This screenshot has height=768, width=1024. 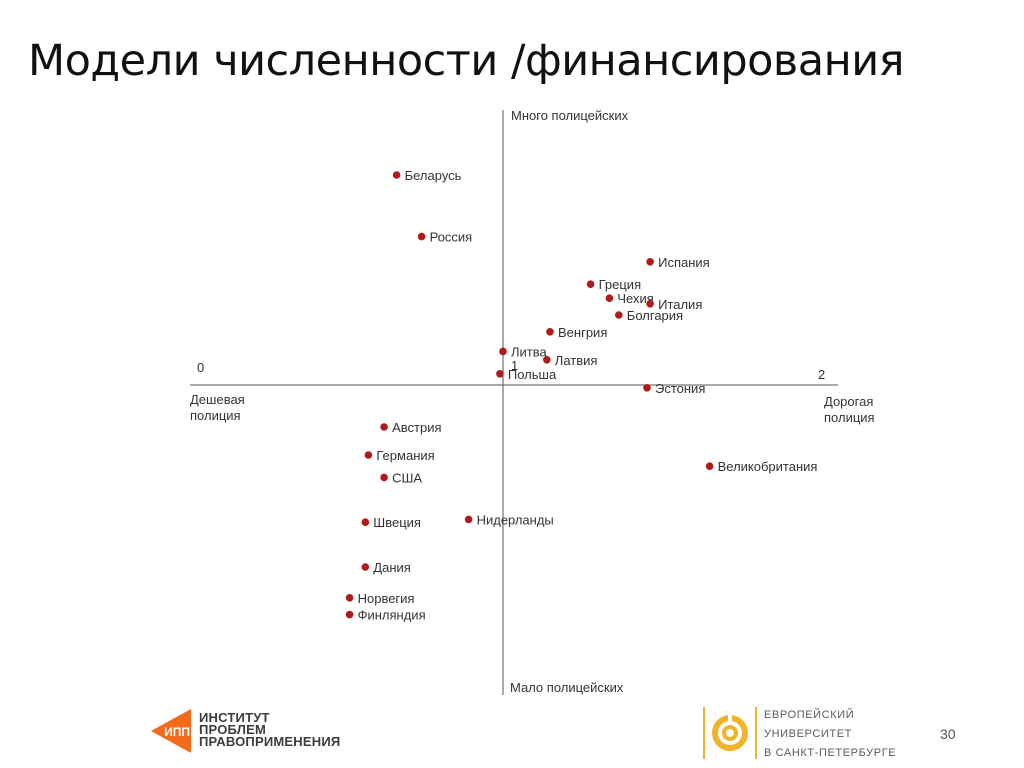 What do you see at coordinates (200, 367) in the screenshot?
I see `x-axis-start-label: 0` at bounding box center [200, 367].